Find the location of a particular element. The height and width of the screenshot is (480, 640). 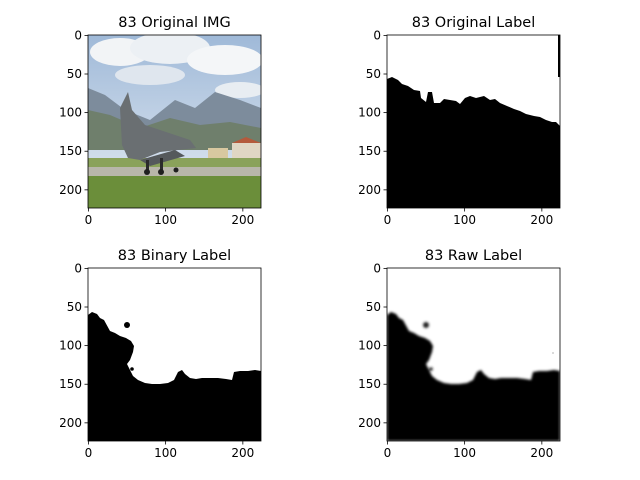

panel-title: 83 Original Label is located at coordinates (474, 23).